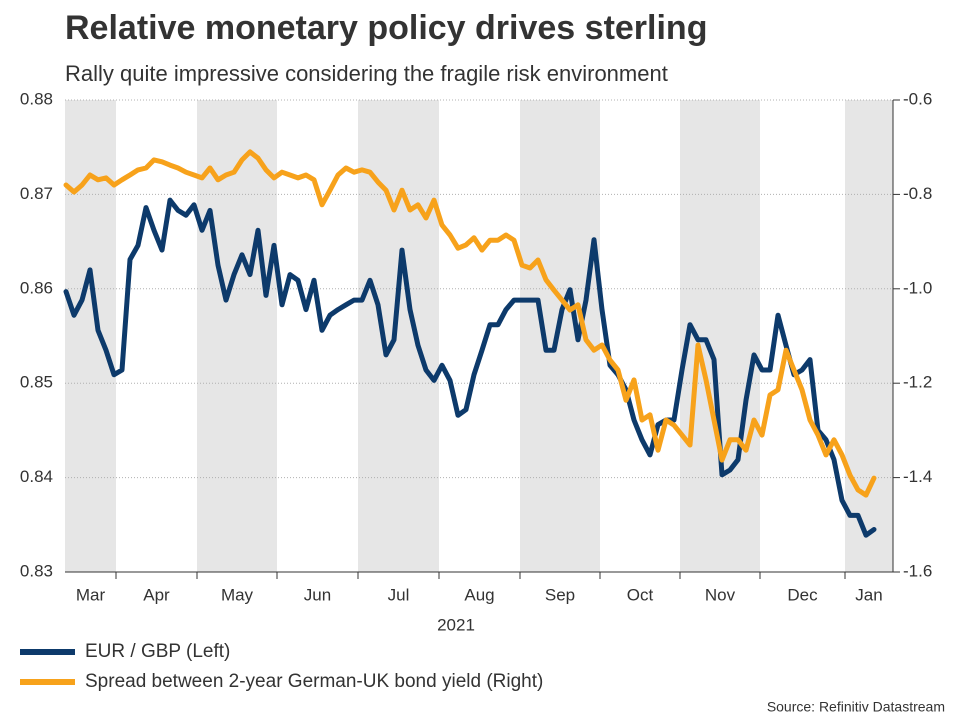  What do you see at coordinates (917, 193) in the screenshot?
I see `y2-tick-label: -0.8` at bounding box center [917, 193].